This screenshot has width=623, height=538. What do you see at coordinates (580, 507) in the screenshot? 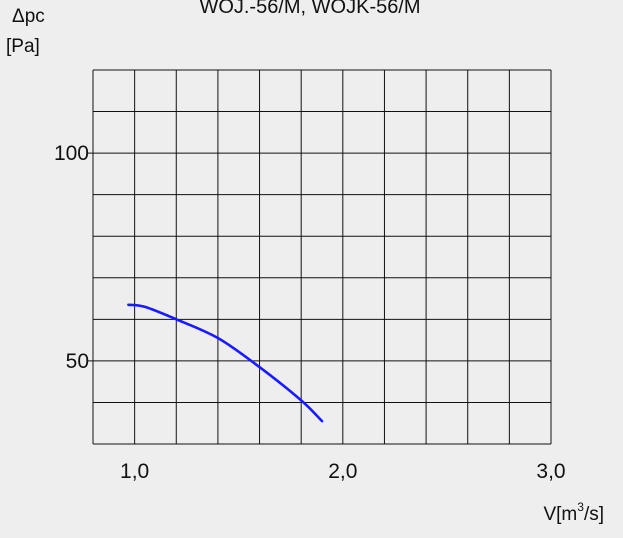
I see `x-axis-label-sup: 3` at bounding box center [580, 507].